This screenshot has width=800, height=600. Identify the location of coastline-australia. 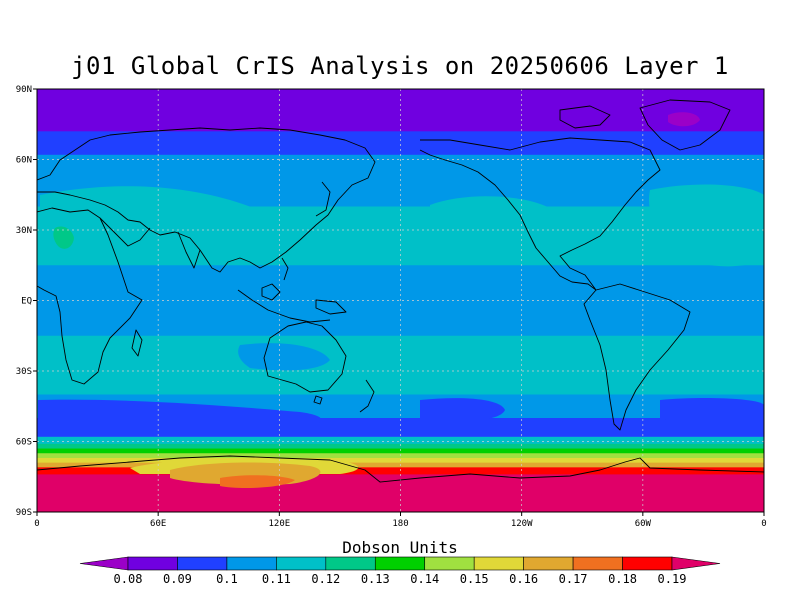
(305, 357).